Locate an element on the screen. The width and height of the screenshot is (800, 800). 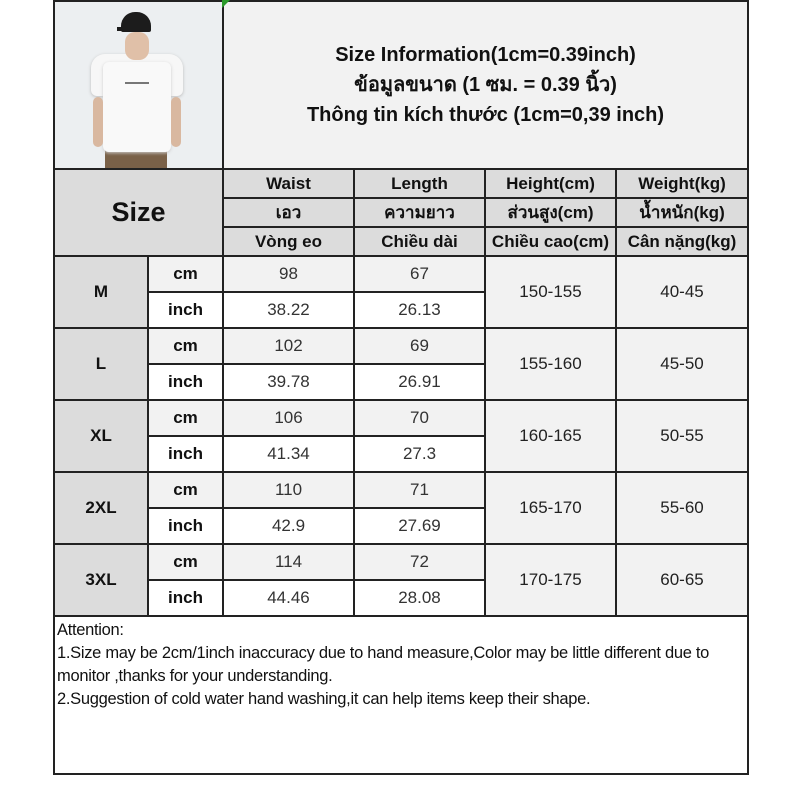
table-row-inch: inch 38.22 26.13 is located at coordinates (401, 310).